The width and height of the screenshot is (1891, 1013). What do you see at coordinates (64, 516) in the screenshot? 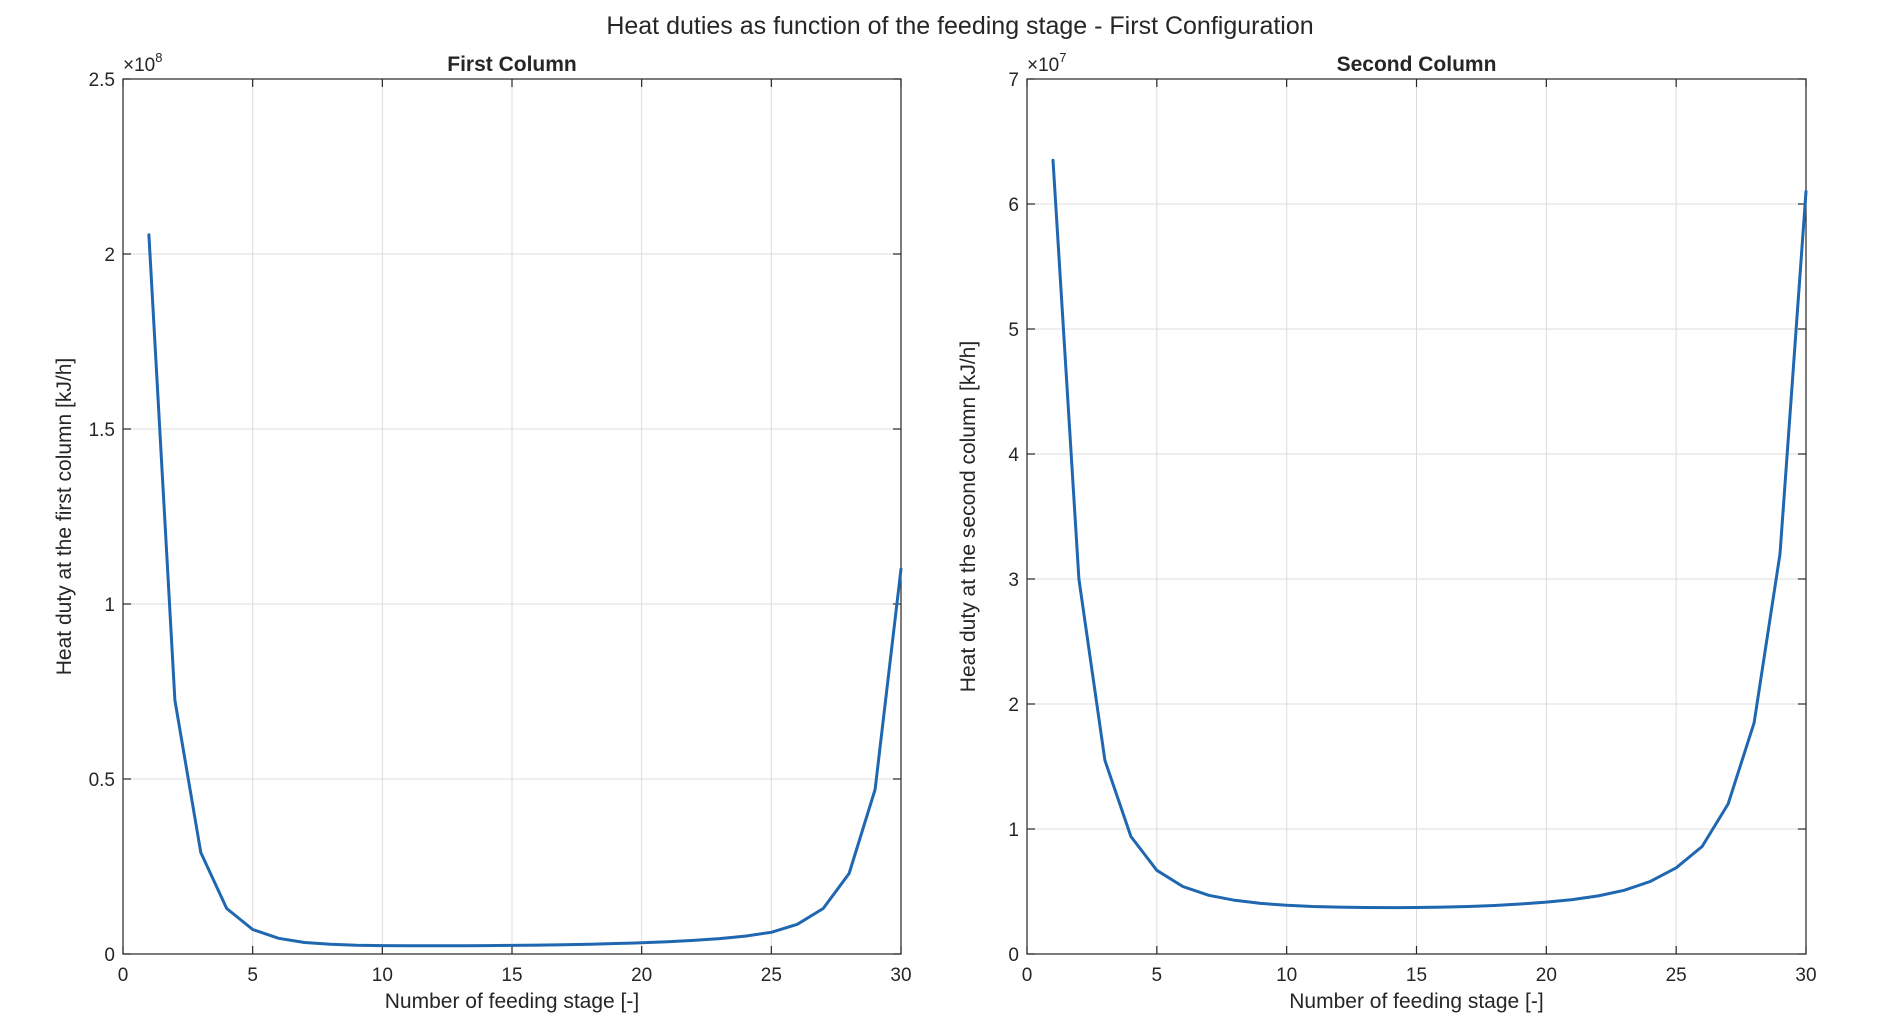
I see `y-axis-label: Heat duty at the first column [kJ/h]` at bounding box center [64, 516].